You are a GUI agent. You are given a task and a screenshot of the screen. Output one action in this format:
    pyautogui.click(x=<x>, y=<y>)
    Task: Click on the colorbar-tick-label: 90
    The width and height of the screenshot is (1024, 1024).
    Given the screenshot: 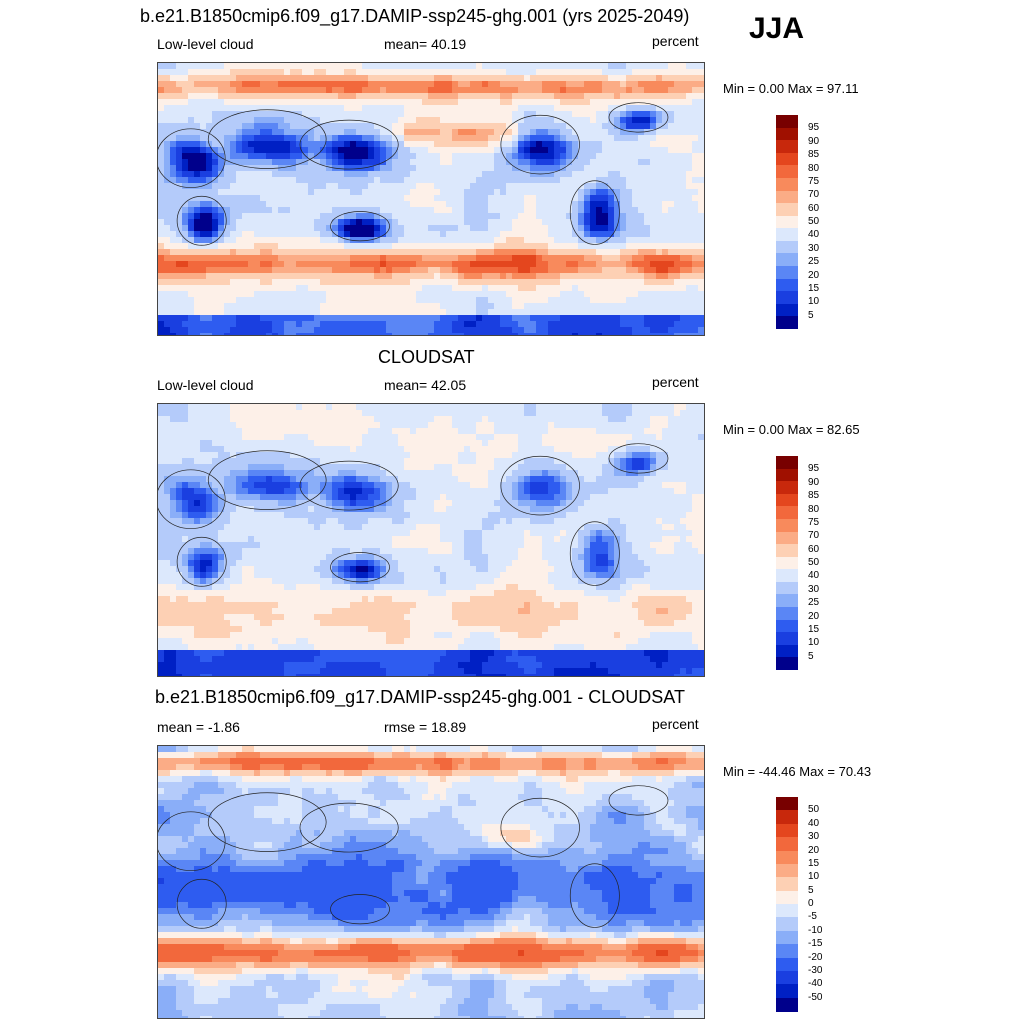 What is the action you would take?
    pyautogui.click(x=814, y=141)
    